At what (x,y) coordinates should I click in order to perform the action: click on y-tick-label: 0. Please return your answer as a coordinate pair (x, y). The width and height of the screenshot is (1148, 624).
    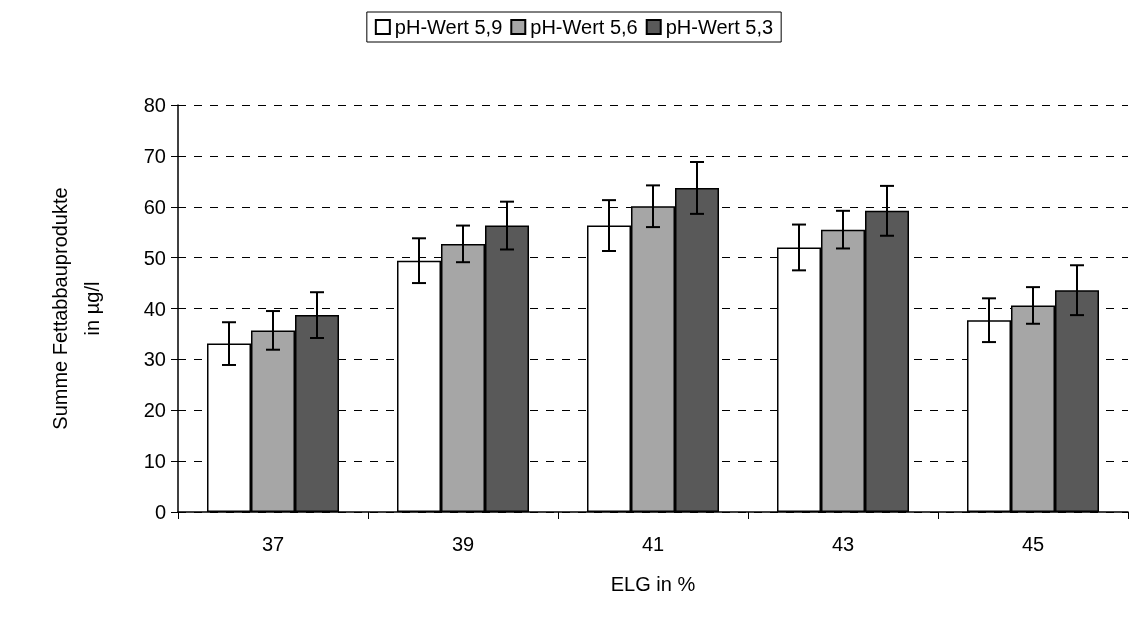
    Looking at the image, I should click on (160, 512).